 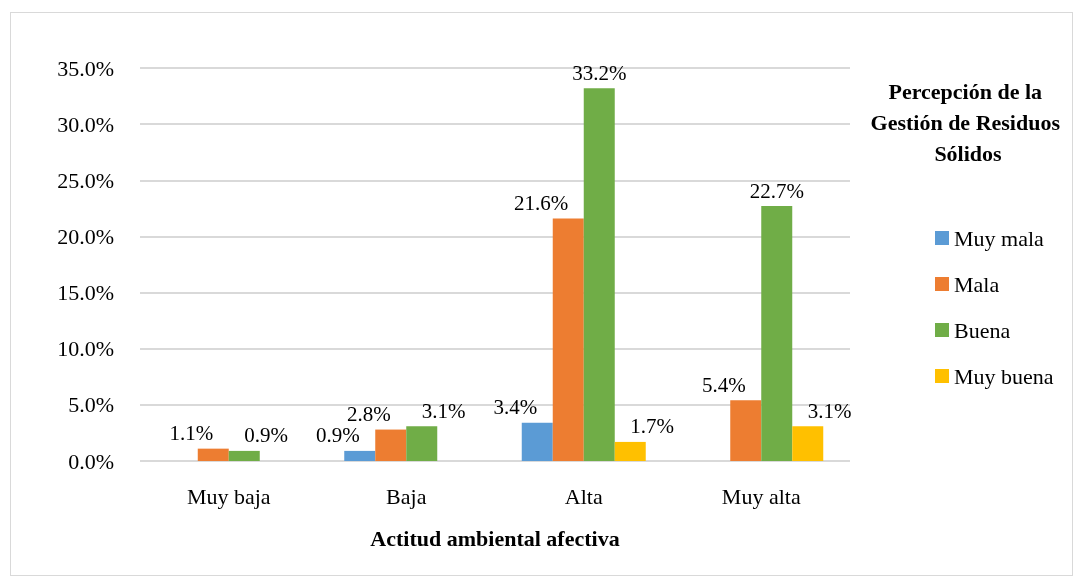 What do you see at coordinates (85, 349) in the screenshot?
I see `y-tick-label: 10.0%` at bounding box center [85, 349].